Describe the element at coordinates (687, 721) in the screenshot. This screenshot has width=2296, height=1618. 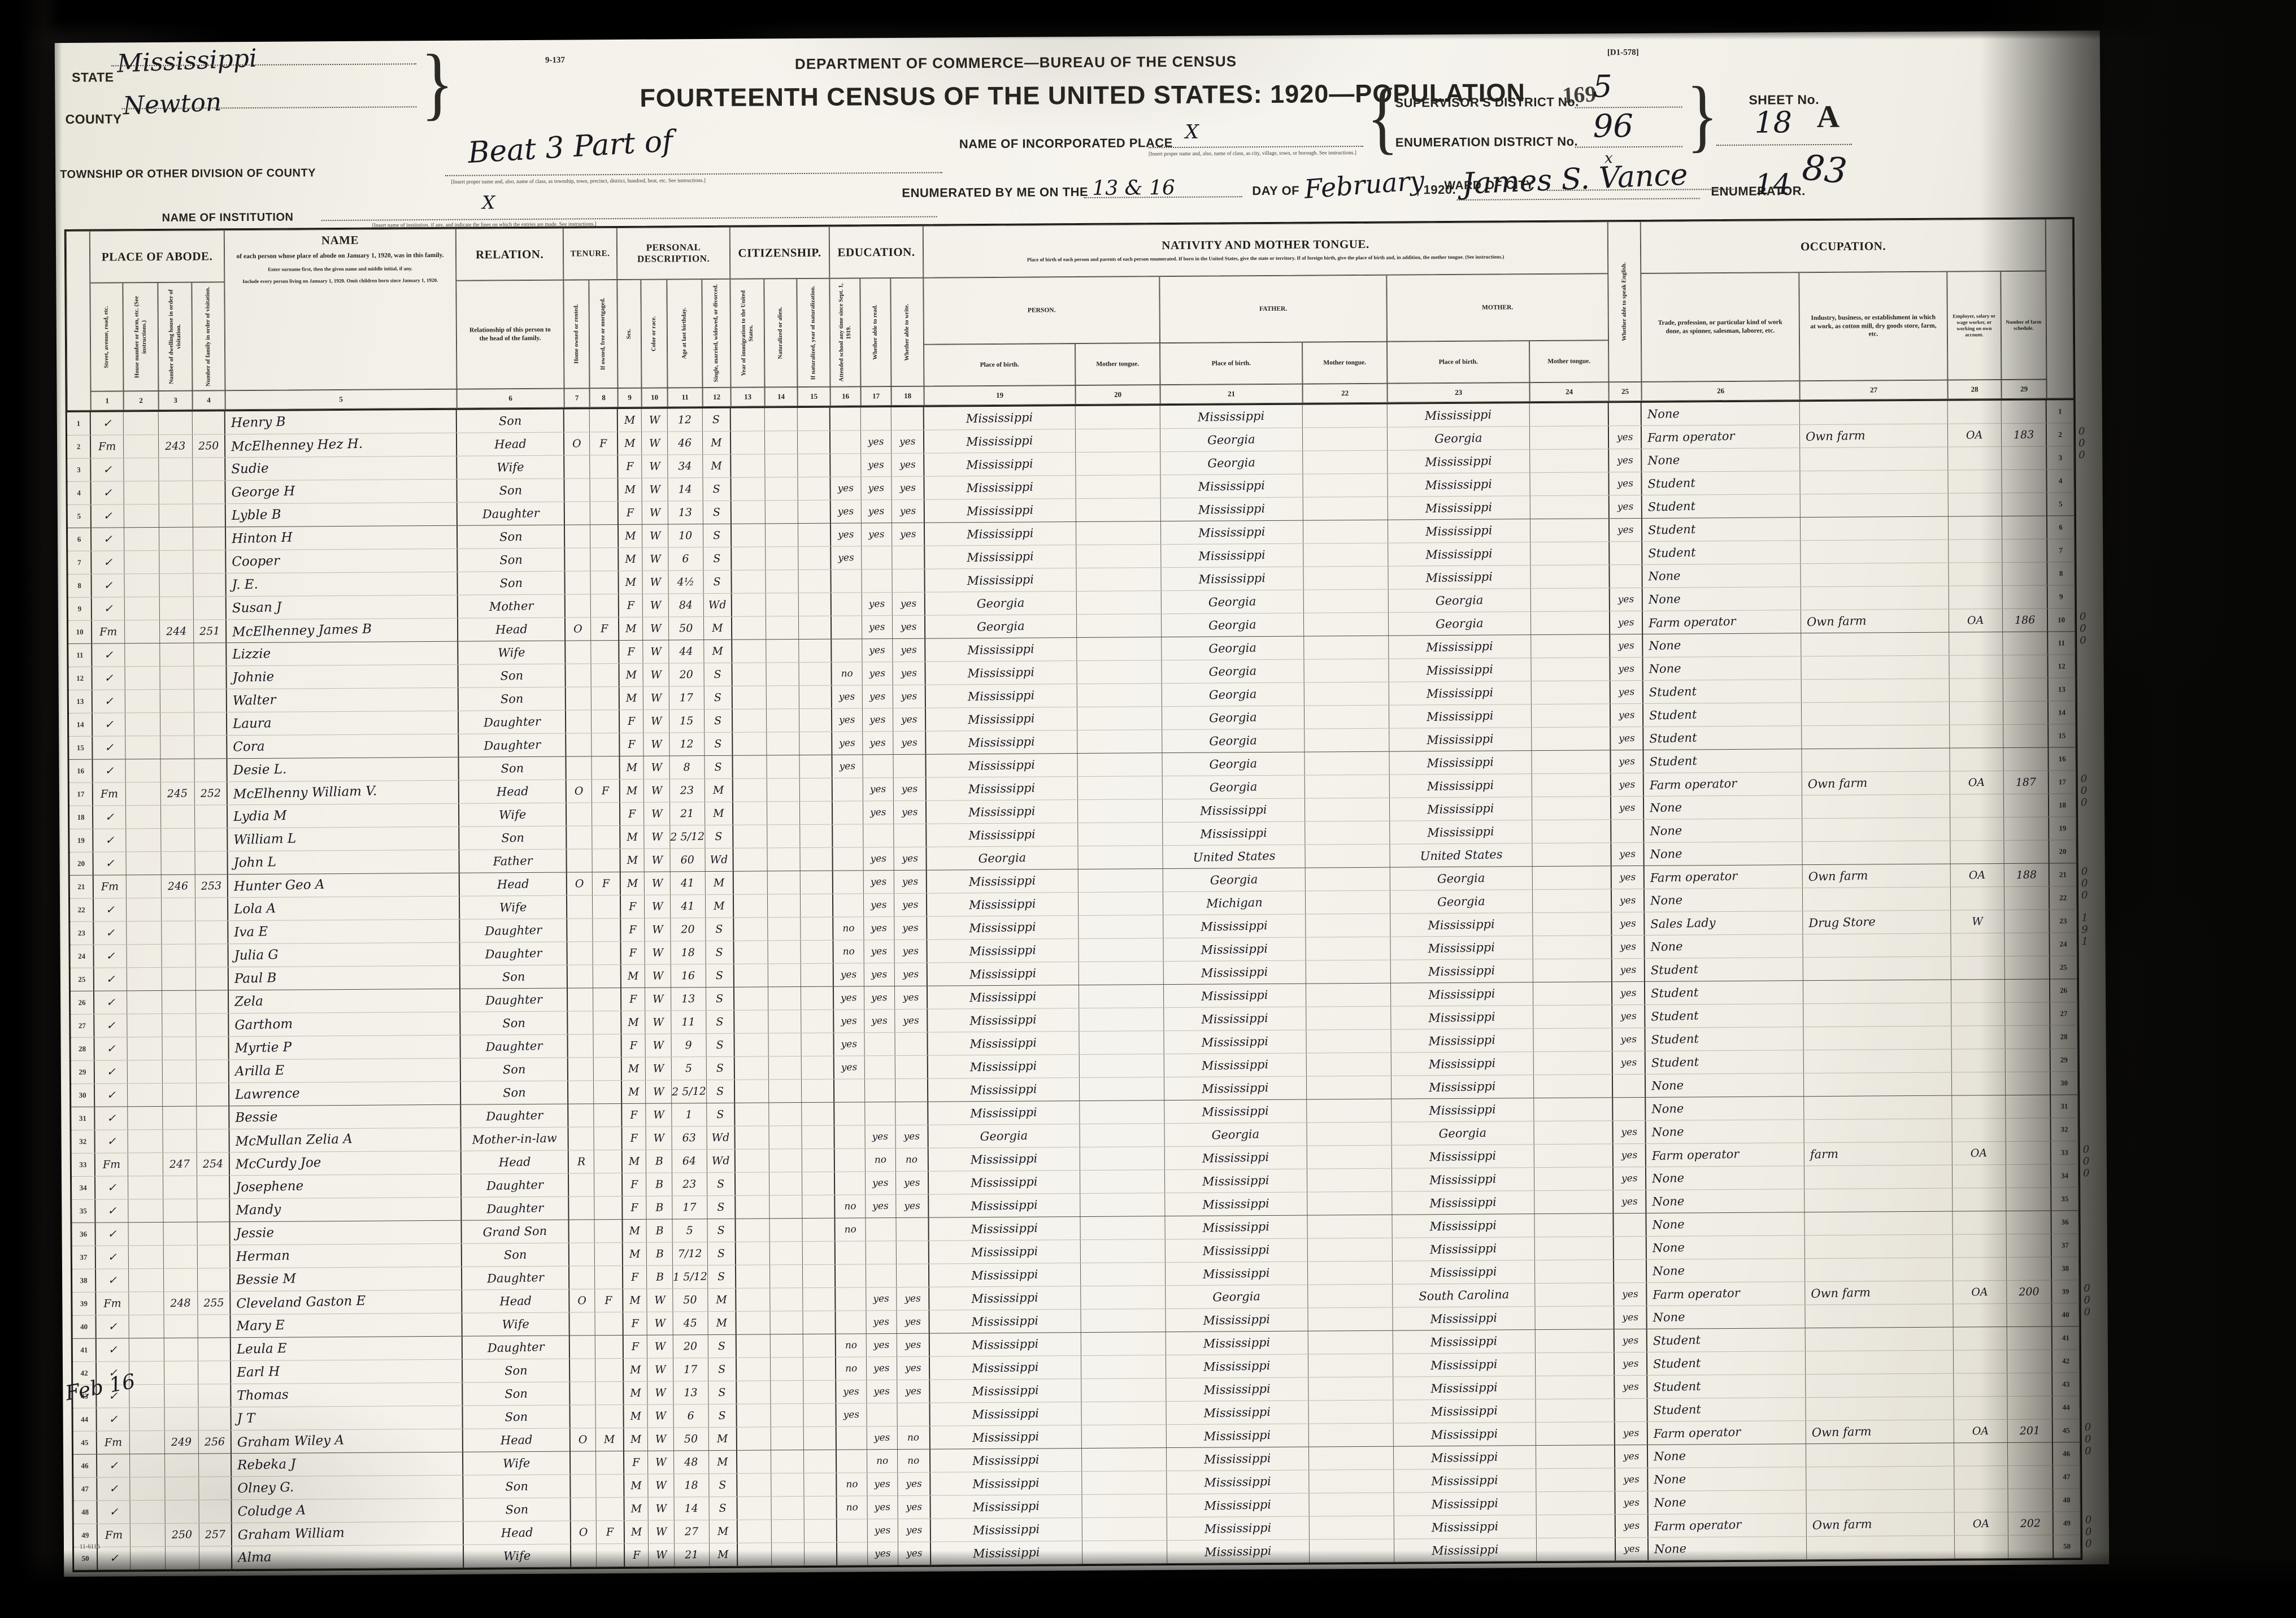
I see `cell-age: 15` at that location.